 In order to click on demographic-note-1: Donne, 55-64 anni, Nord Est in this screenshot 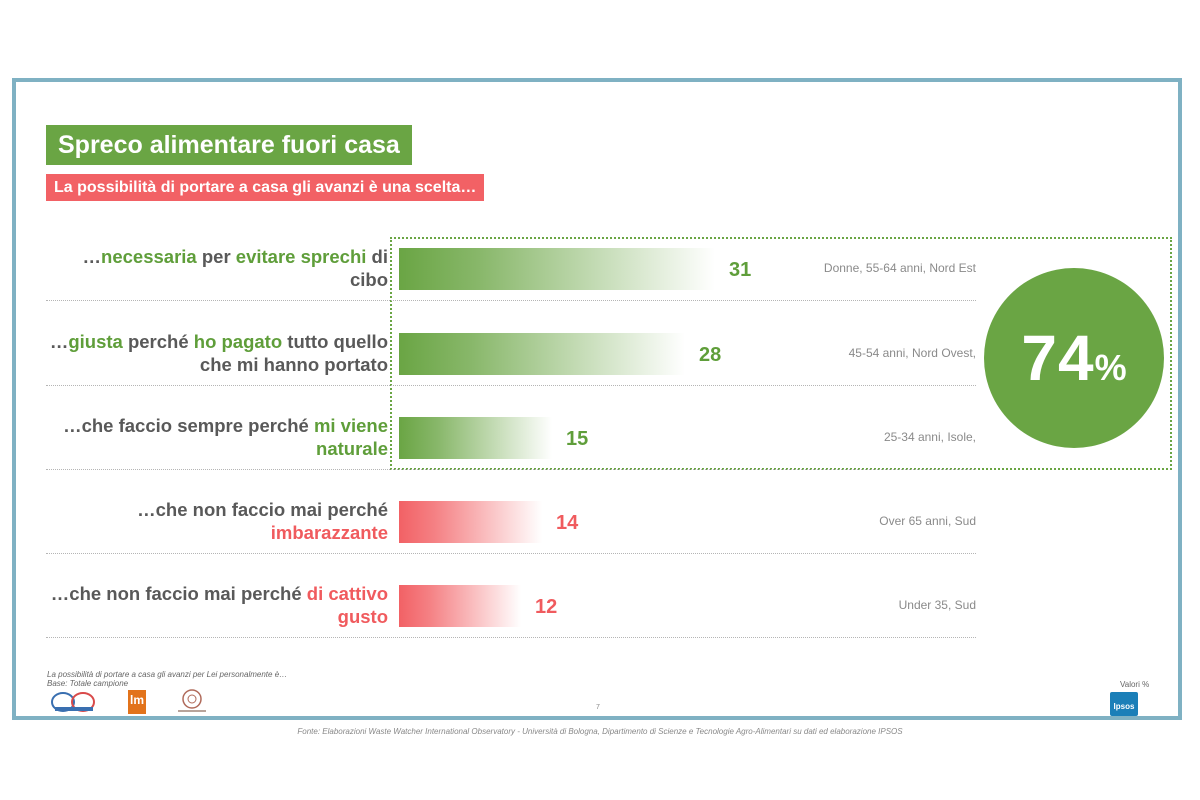, I will do `click(899, 268)`.